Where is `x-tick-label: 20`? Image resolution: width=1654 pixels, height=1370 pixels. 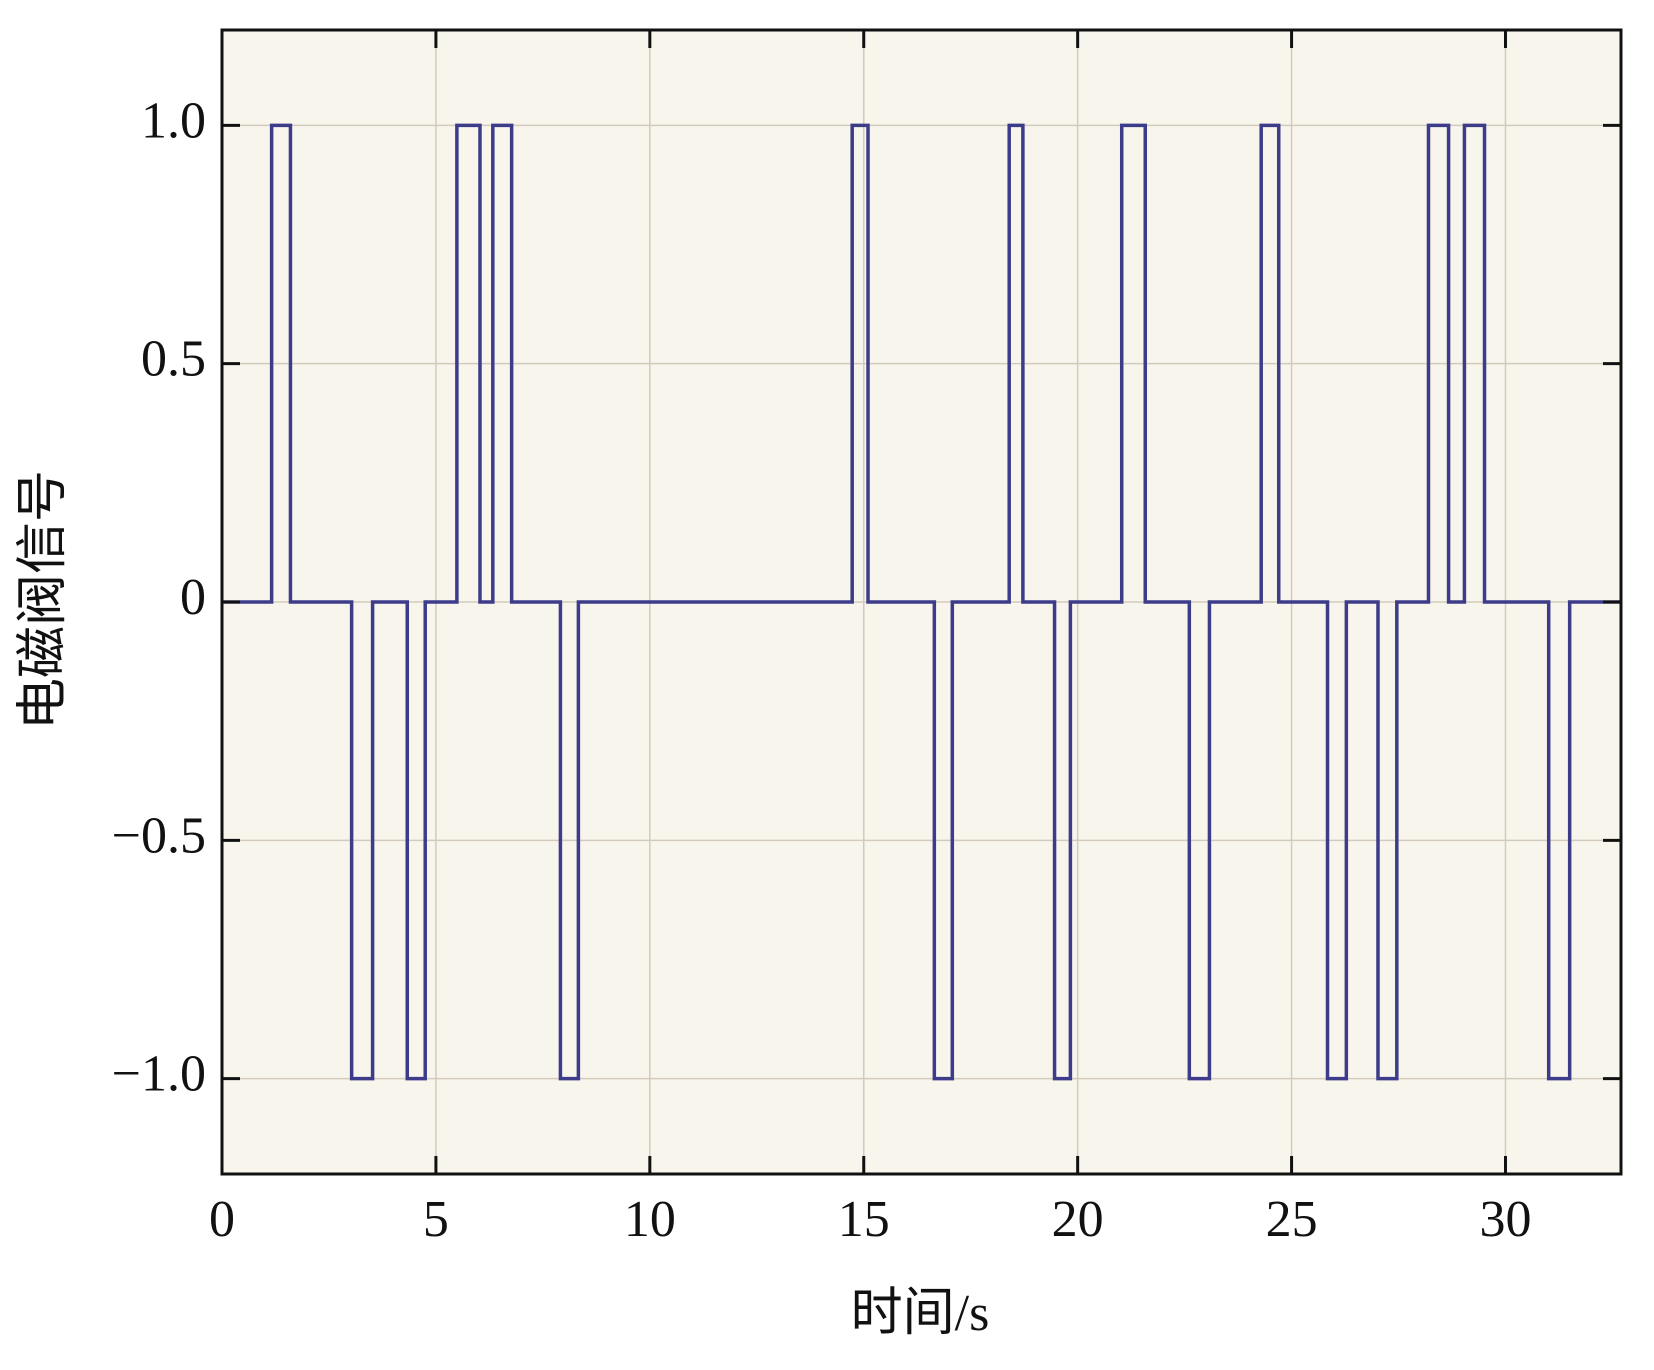 x-tick-label: 20 is located at coordinates (1078, 1219).